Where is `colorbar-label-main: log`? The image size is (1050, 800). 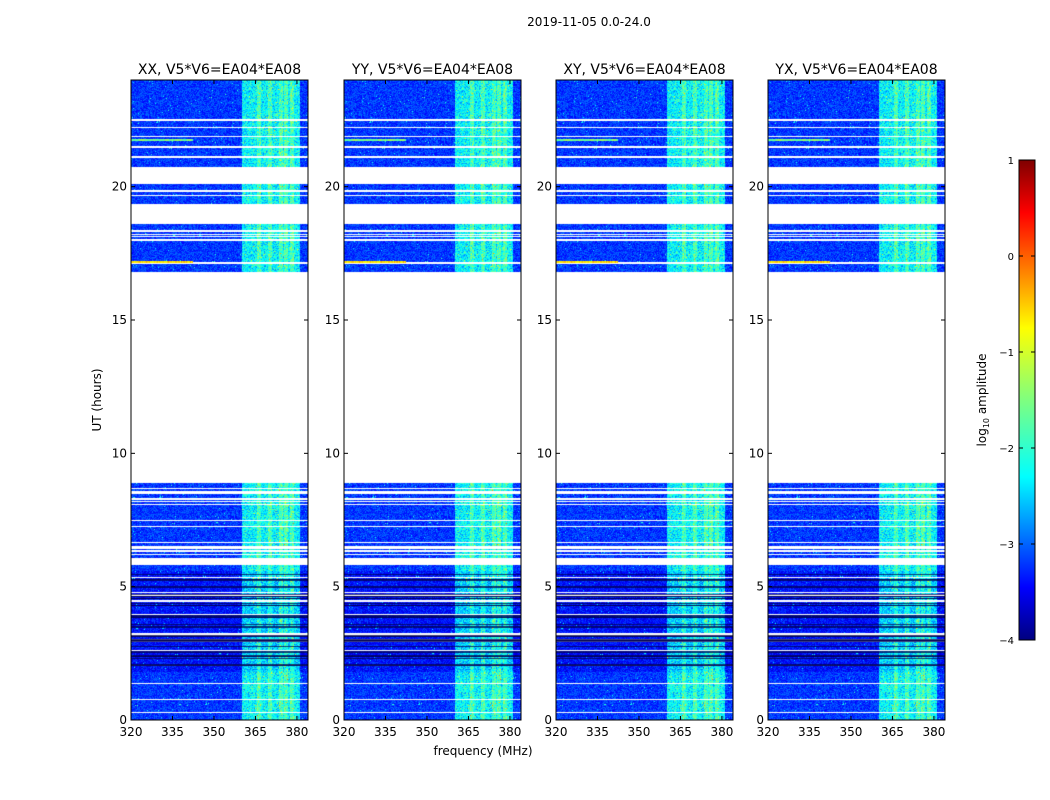 colorbar-label-main: log is located at coordinates (982, 437).